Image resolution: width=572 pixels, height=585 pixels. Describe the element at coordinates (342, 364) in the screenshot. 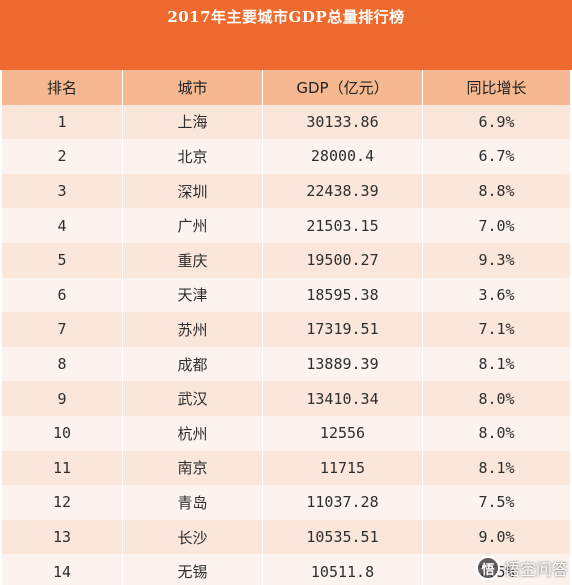

I see `cell-gdp: 13889.39` at that location.